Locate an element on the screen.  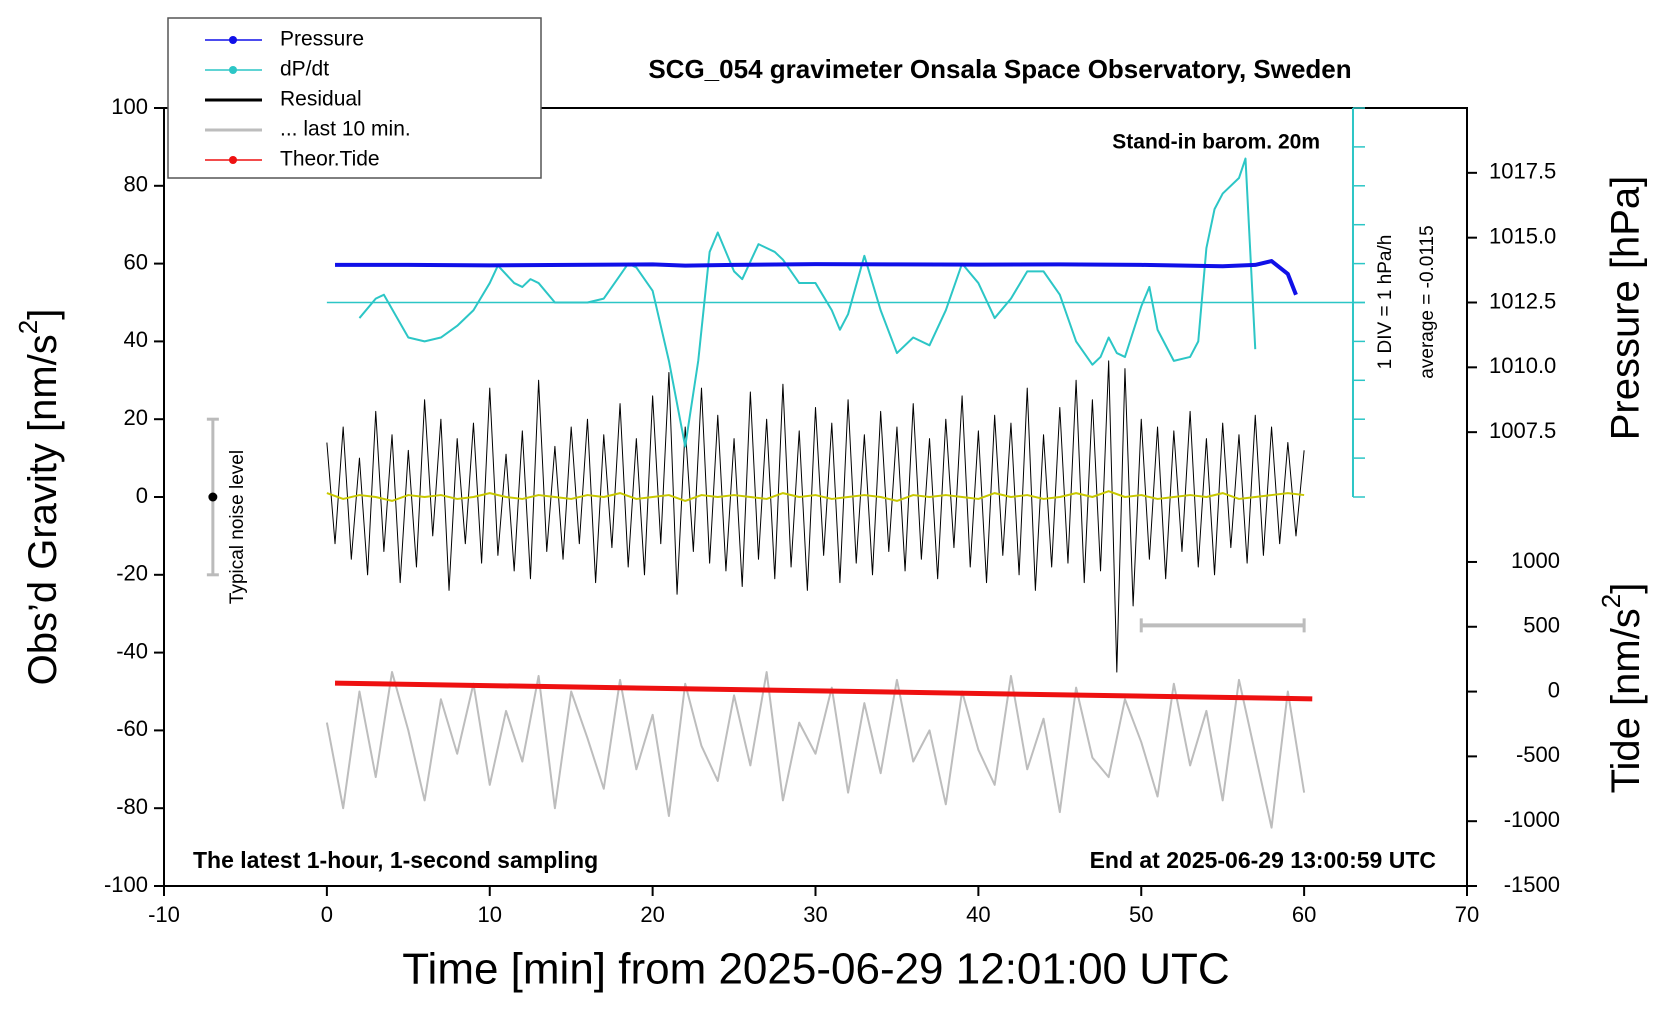
legend-box is located at coordinates (354, 98).